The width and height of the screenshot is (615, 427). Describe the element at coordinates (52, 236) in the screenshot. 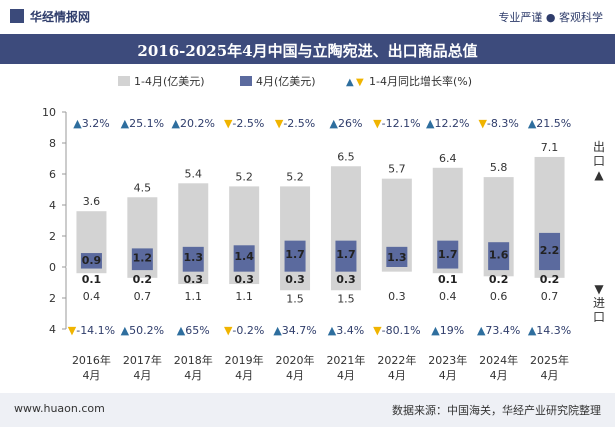

I see `y-tick-label: 2` at that location.